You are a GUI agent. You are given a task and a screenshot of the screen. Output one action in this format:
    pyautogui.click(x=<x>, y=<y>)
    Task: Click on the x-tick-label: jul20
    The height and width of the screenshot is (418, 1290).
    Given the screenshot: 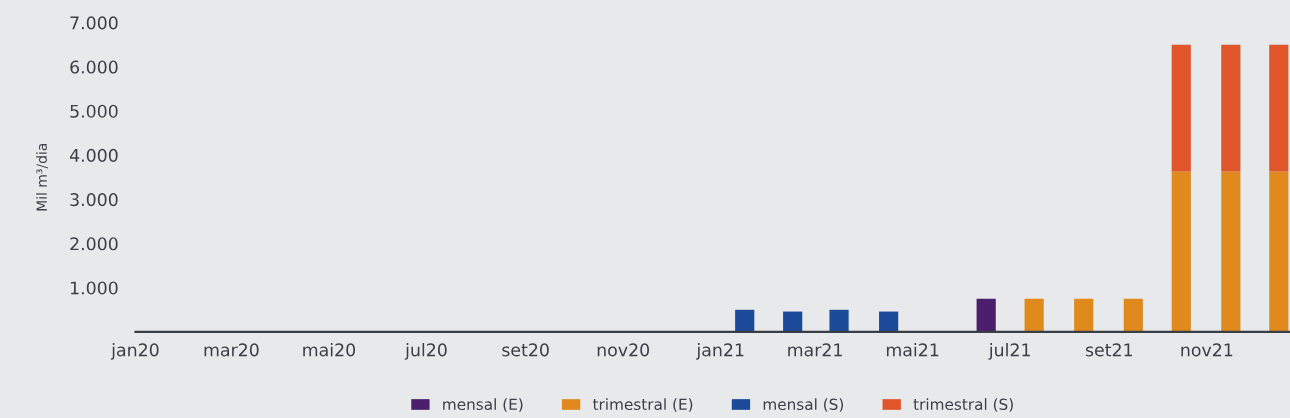 What is the action you would take?
    pyautogui.click(x=425, y=351)
    